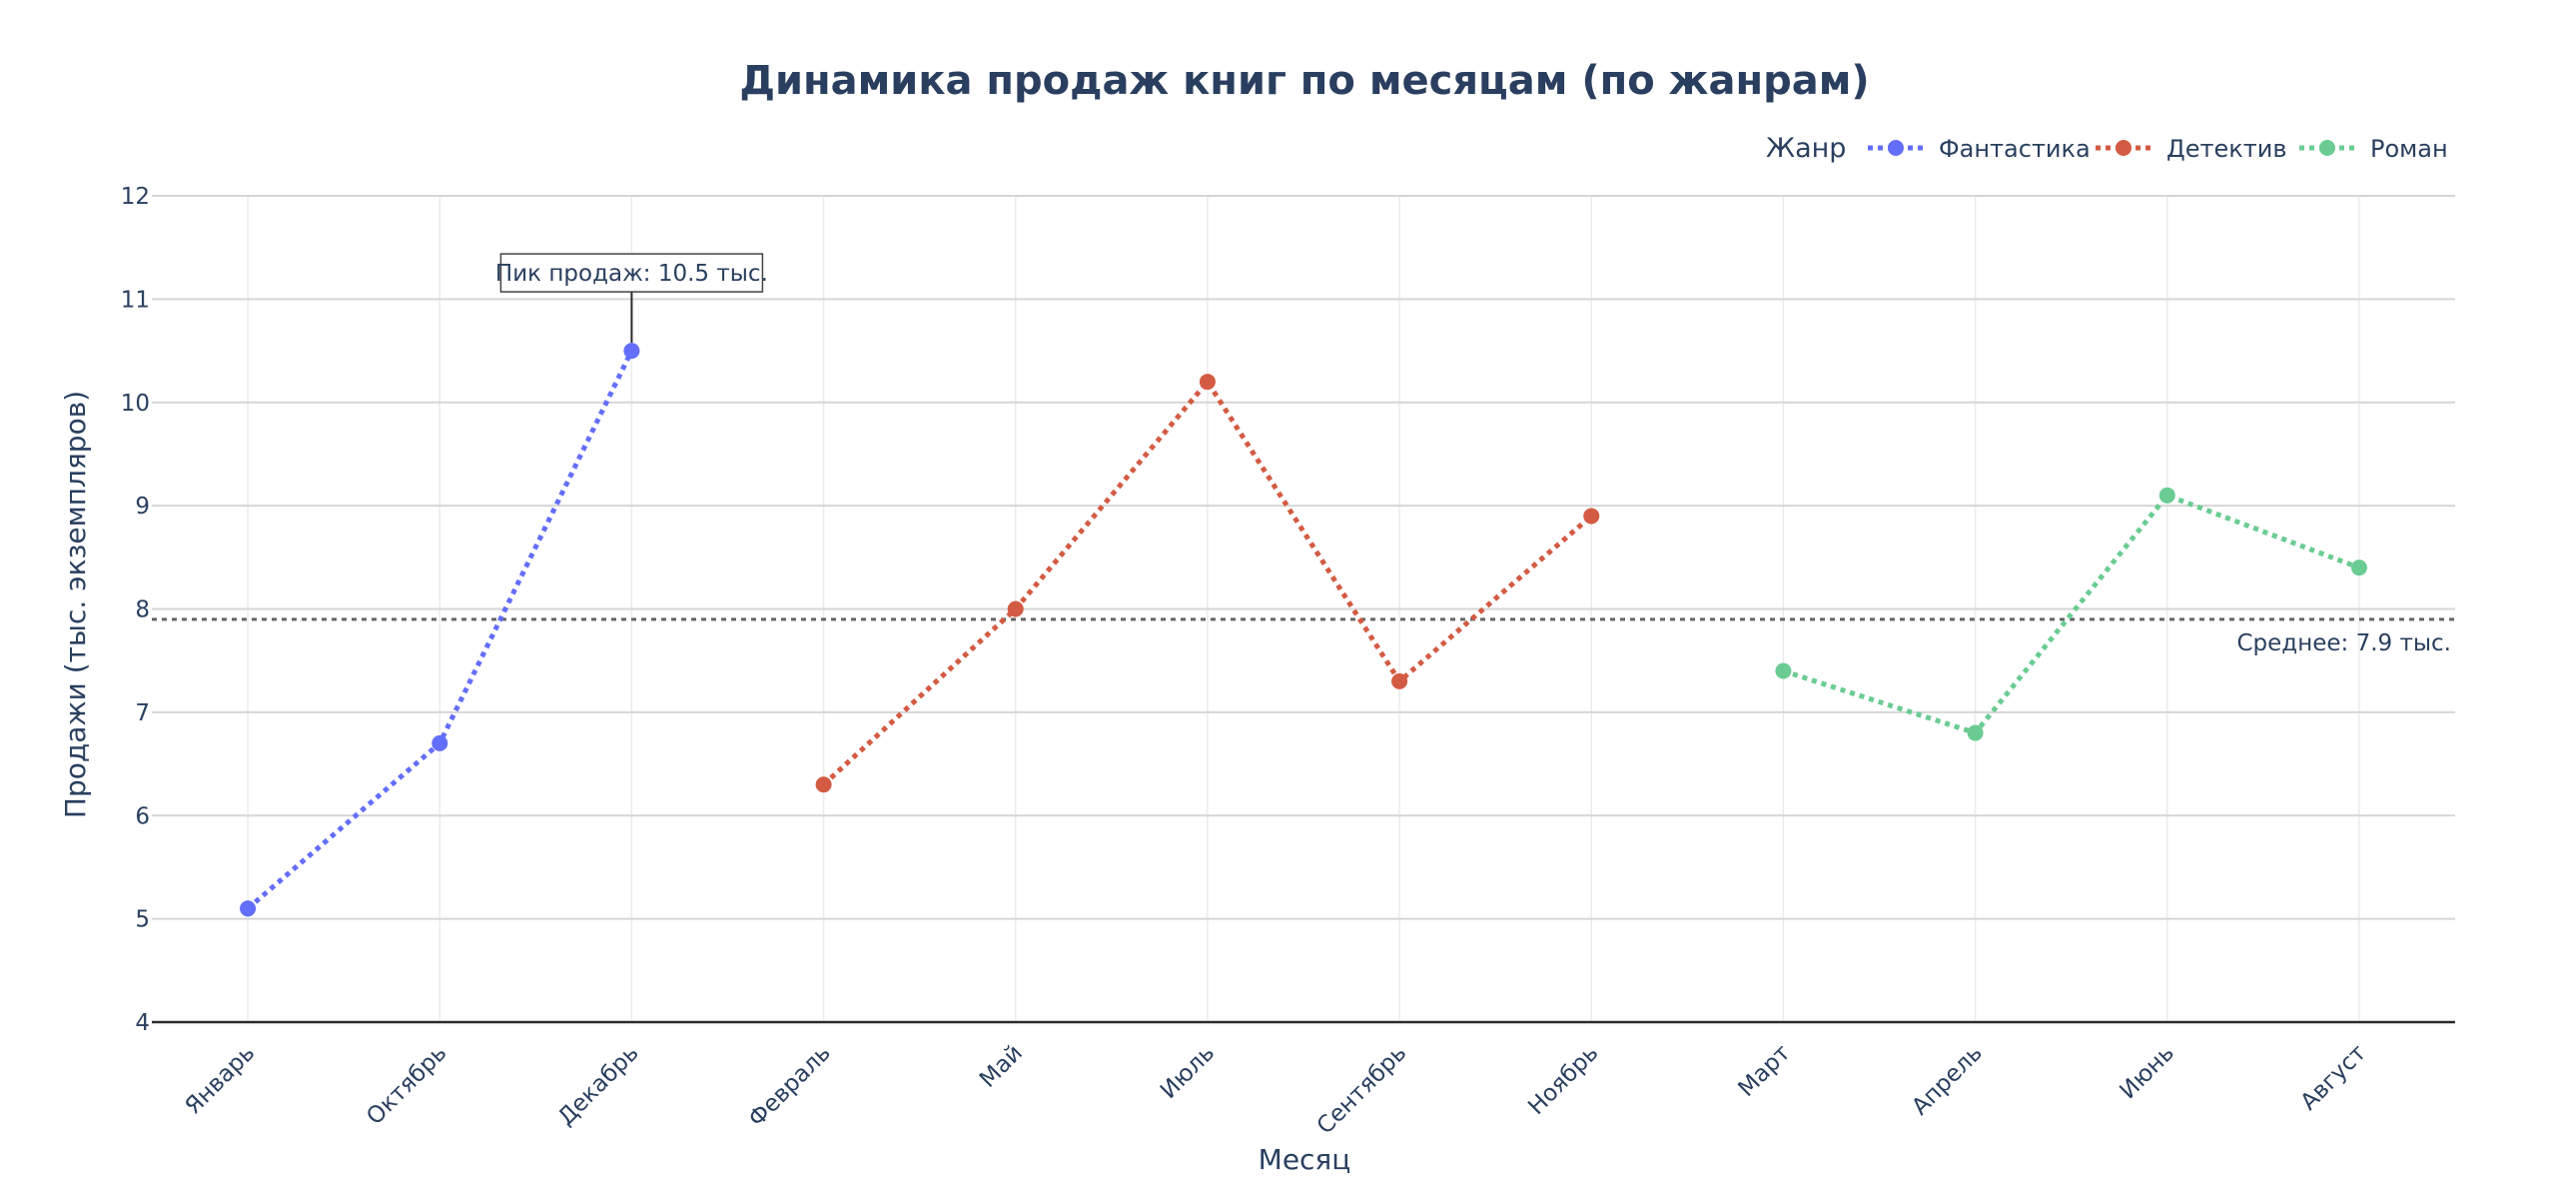 This screenshot has width=2576, height=1178. I want to click on y-tick-label: 10, so click(136, 404).